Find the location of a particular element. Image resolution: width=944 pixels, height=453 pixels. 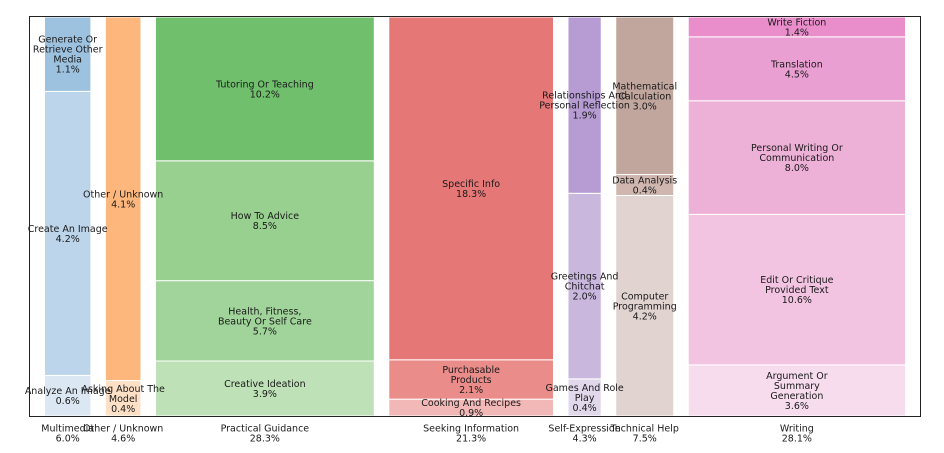

segment-label-relationships-and-personal-reflection-line: Personal Reflection is located at coordinates (584, 106).